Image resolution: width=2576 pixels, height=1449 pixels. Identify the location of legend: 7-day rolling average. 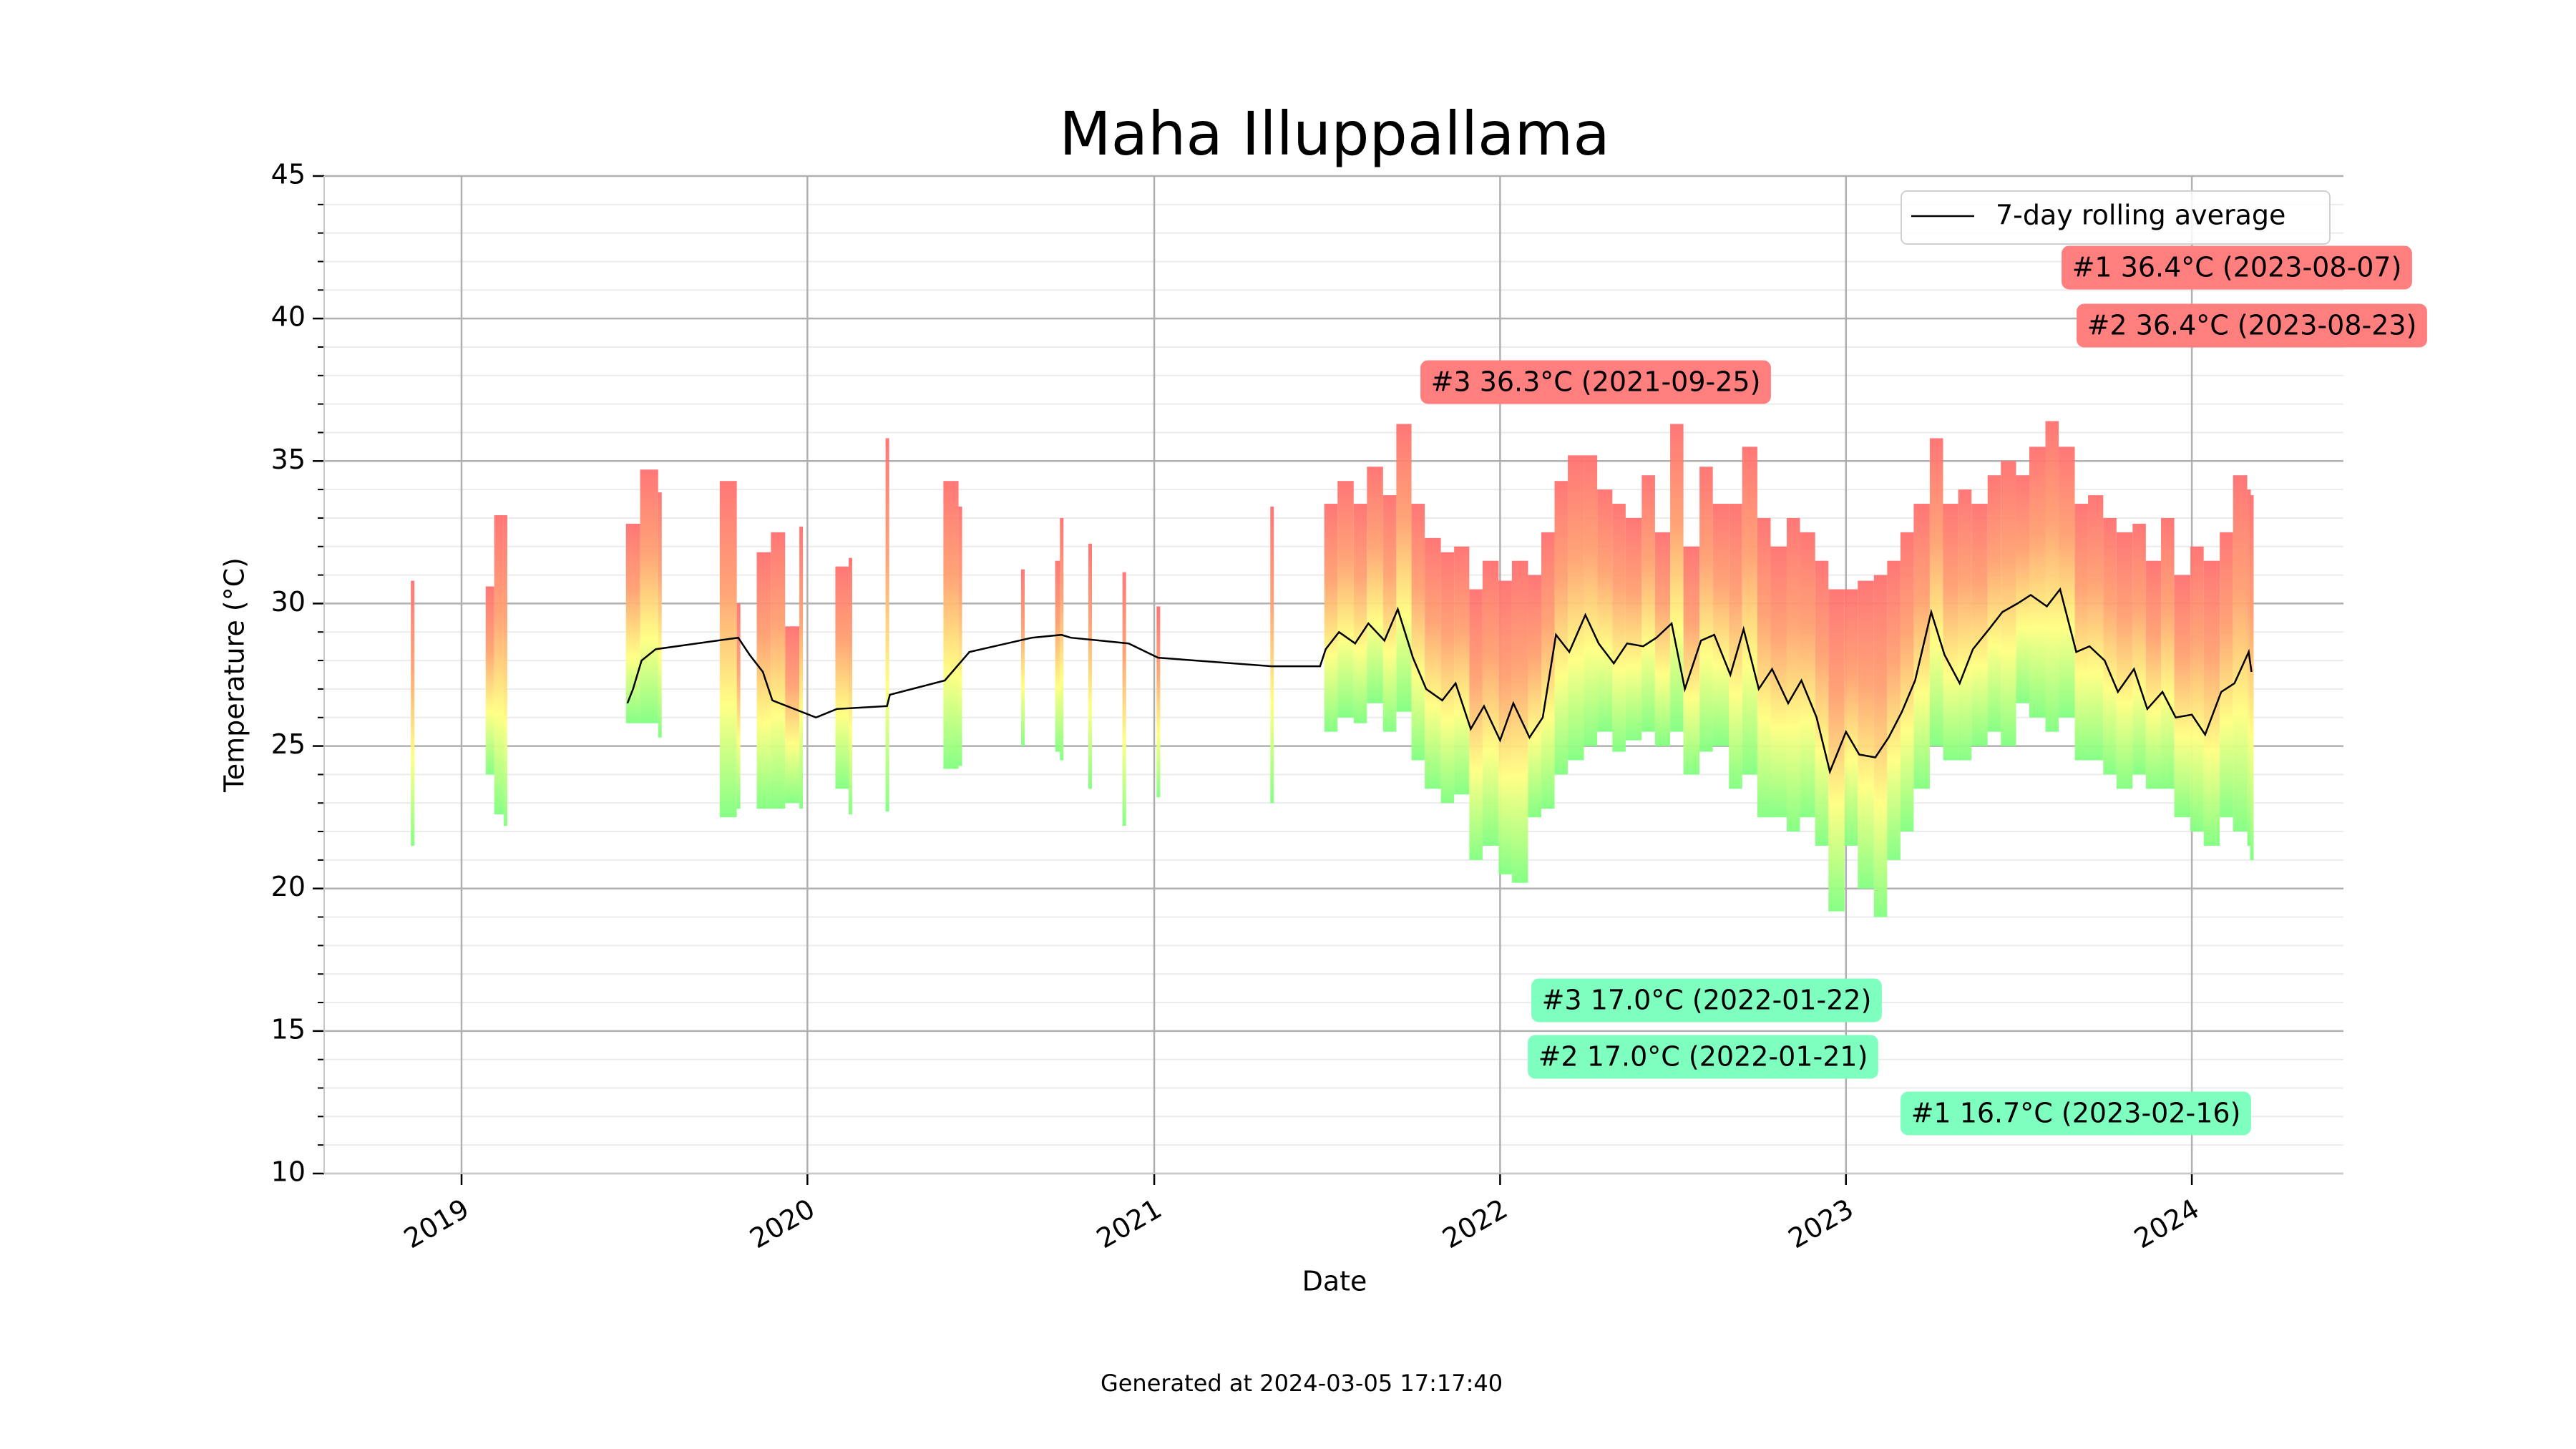
(2116, 217).